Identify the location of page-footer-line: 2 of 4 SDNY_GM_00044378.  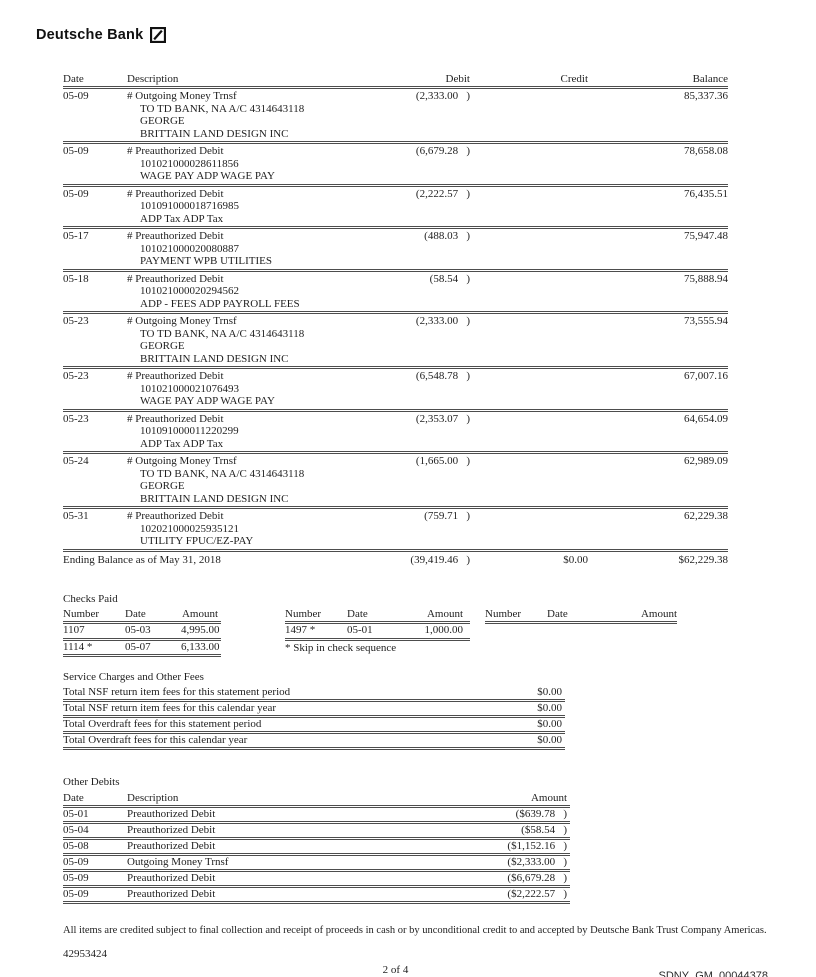
(415, 970).